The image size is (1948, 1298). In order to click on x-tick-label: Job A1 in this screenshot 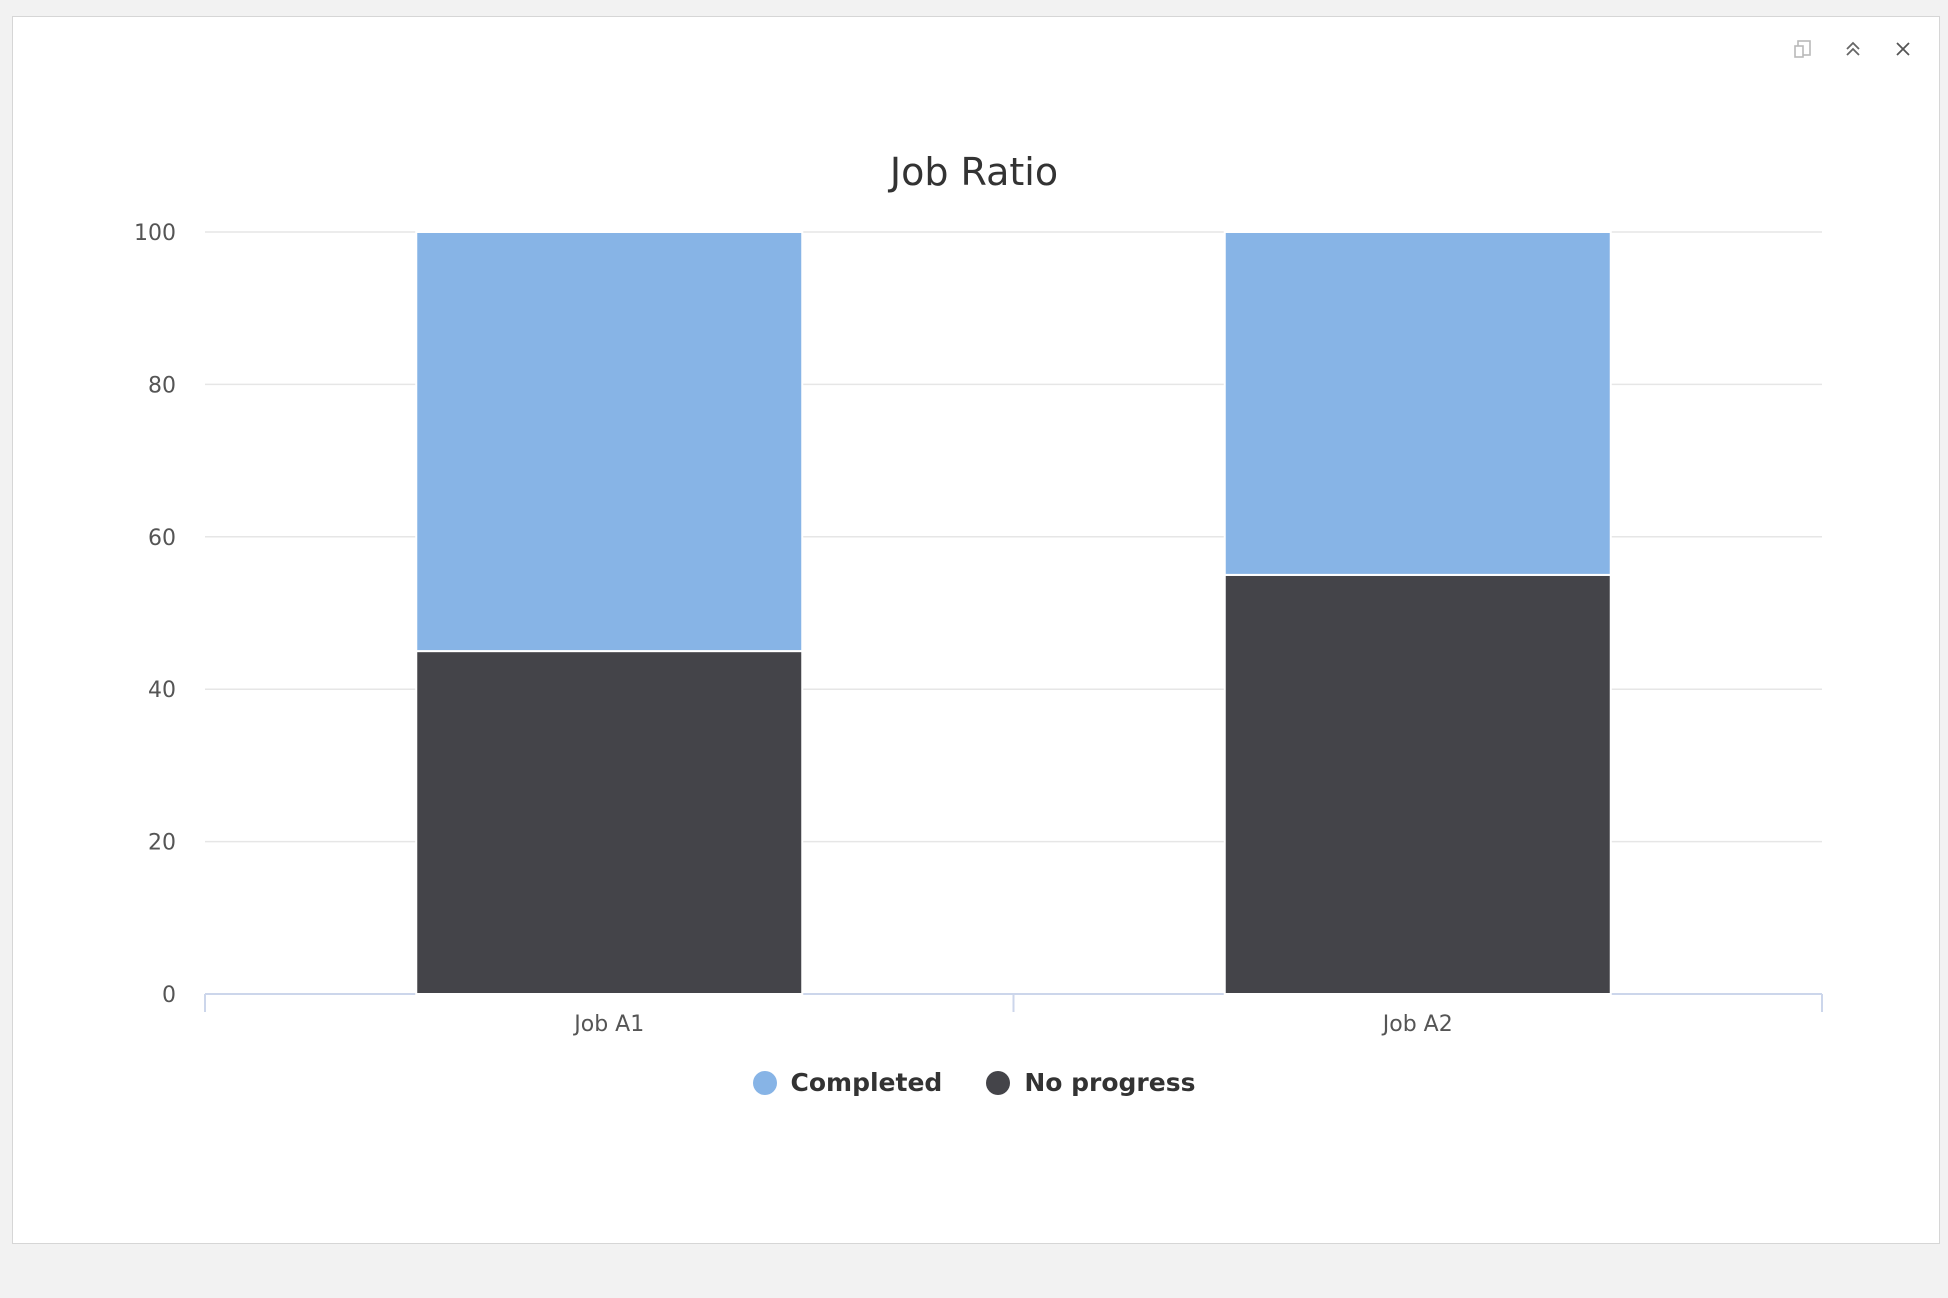, I will do `click(608, 1024)`.